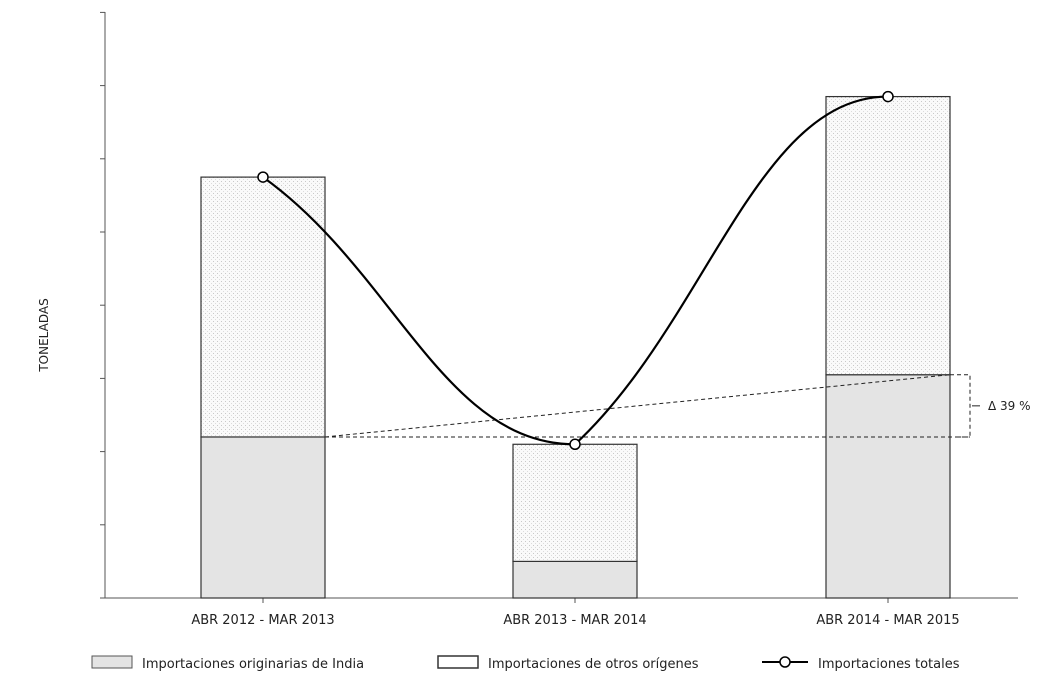 The width and height of the screenshot is (1038, 681). I want to click on legend-swatch-india, so click(112, 662).